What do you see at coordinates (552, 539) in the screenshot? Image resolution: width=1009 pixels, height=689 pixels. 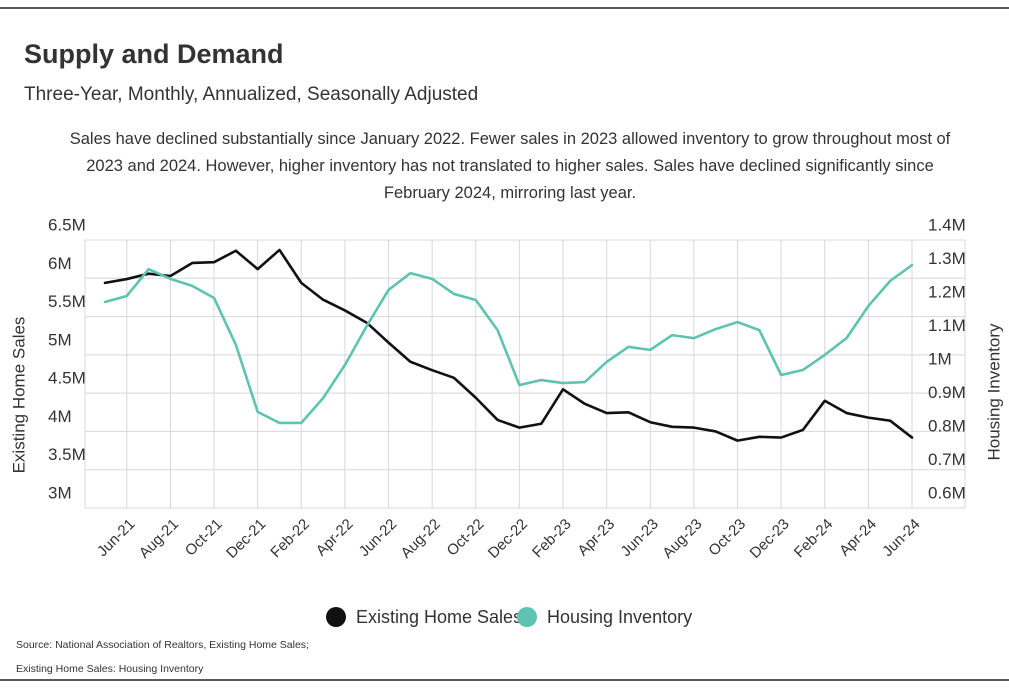 I see `x-tick-label: Feb-23` at bounding box center [552, 539].